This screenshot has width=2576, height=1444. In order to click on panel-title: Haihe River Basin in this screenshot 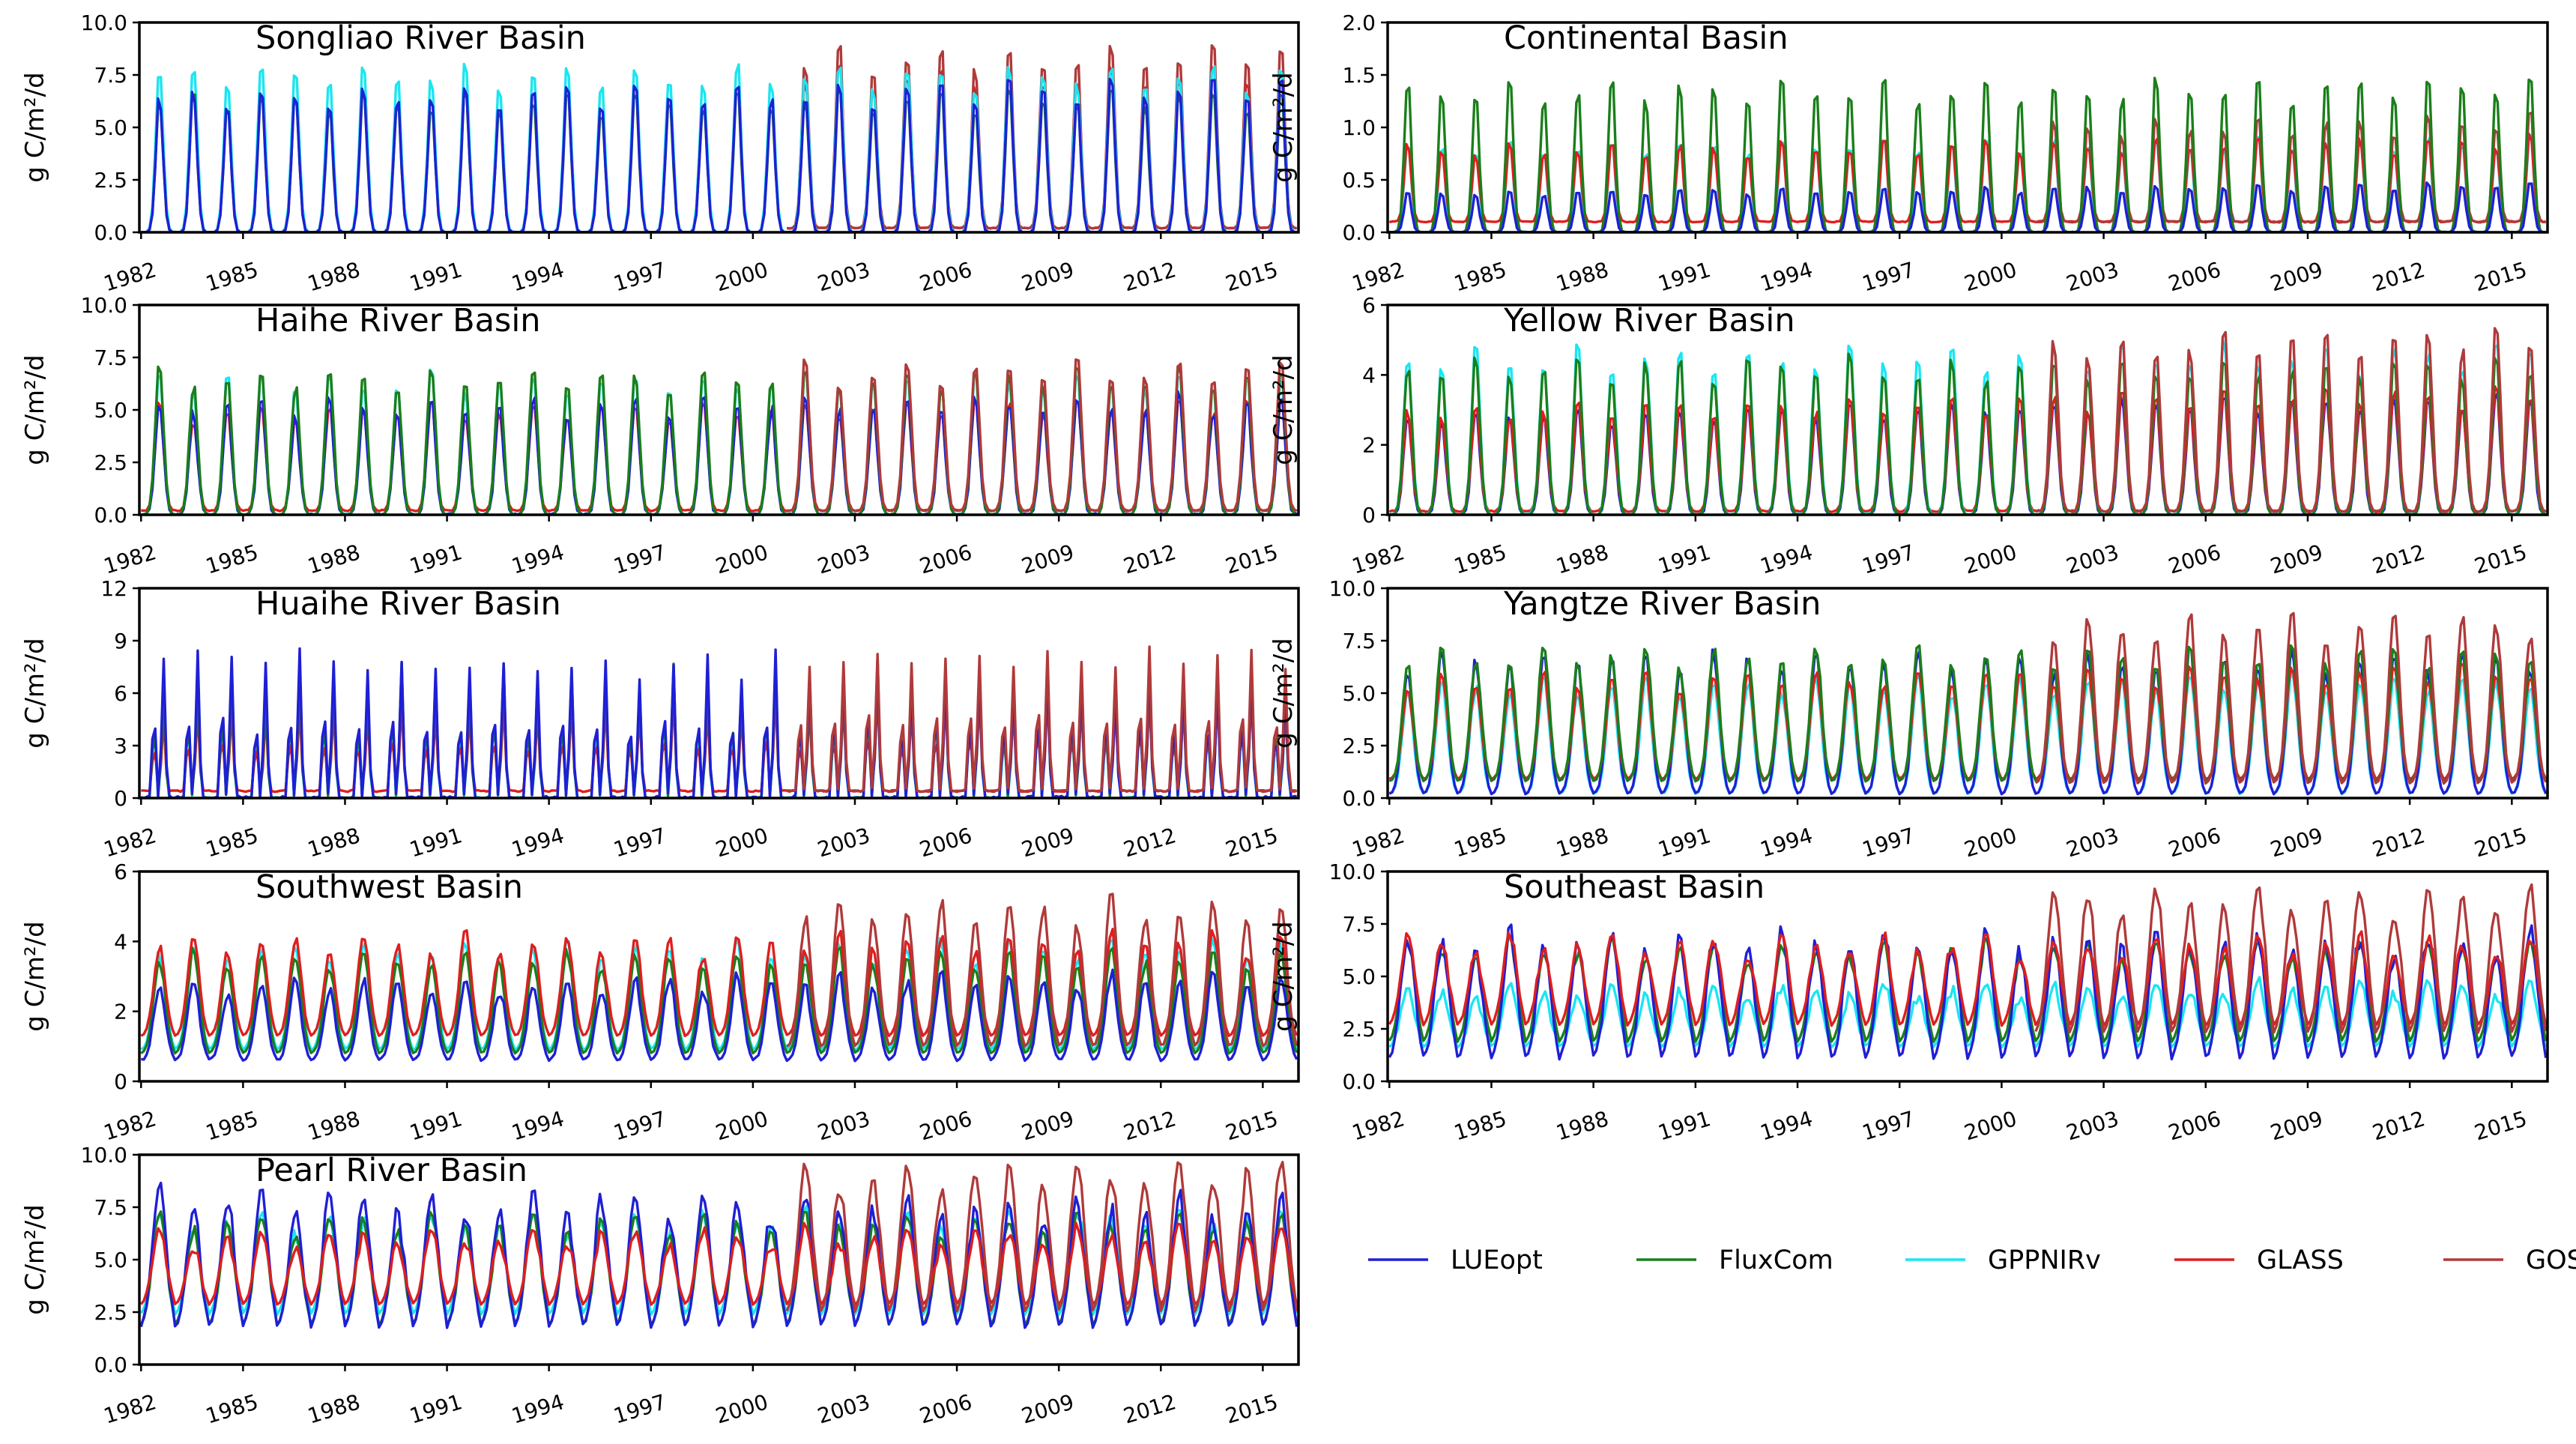, I will do `click(398, 320)`.